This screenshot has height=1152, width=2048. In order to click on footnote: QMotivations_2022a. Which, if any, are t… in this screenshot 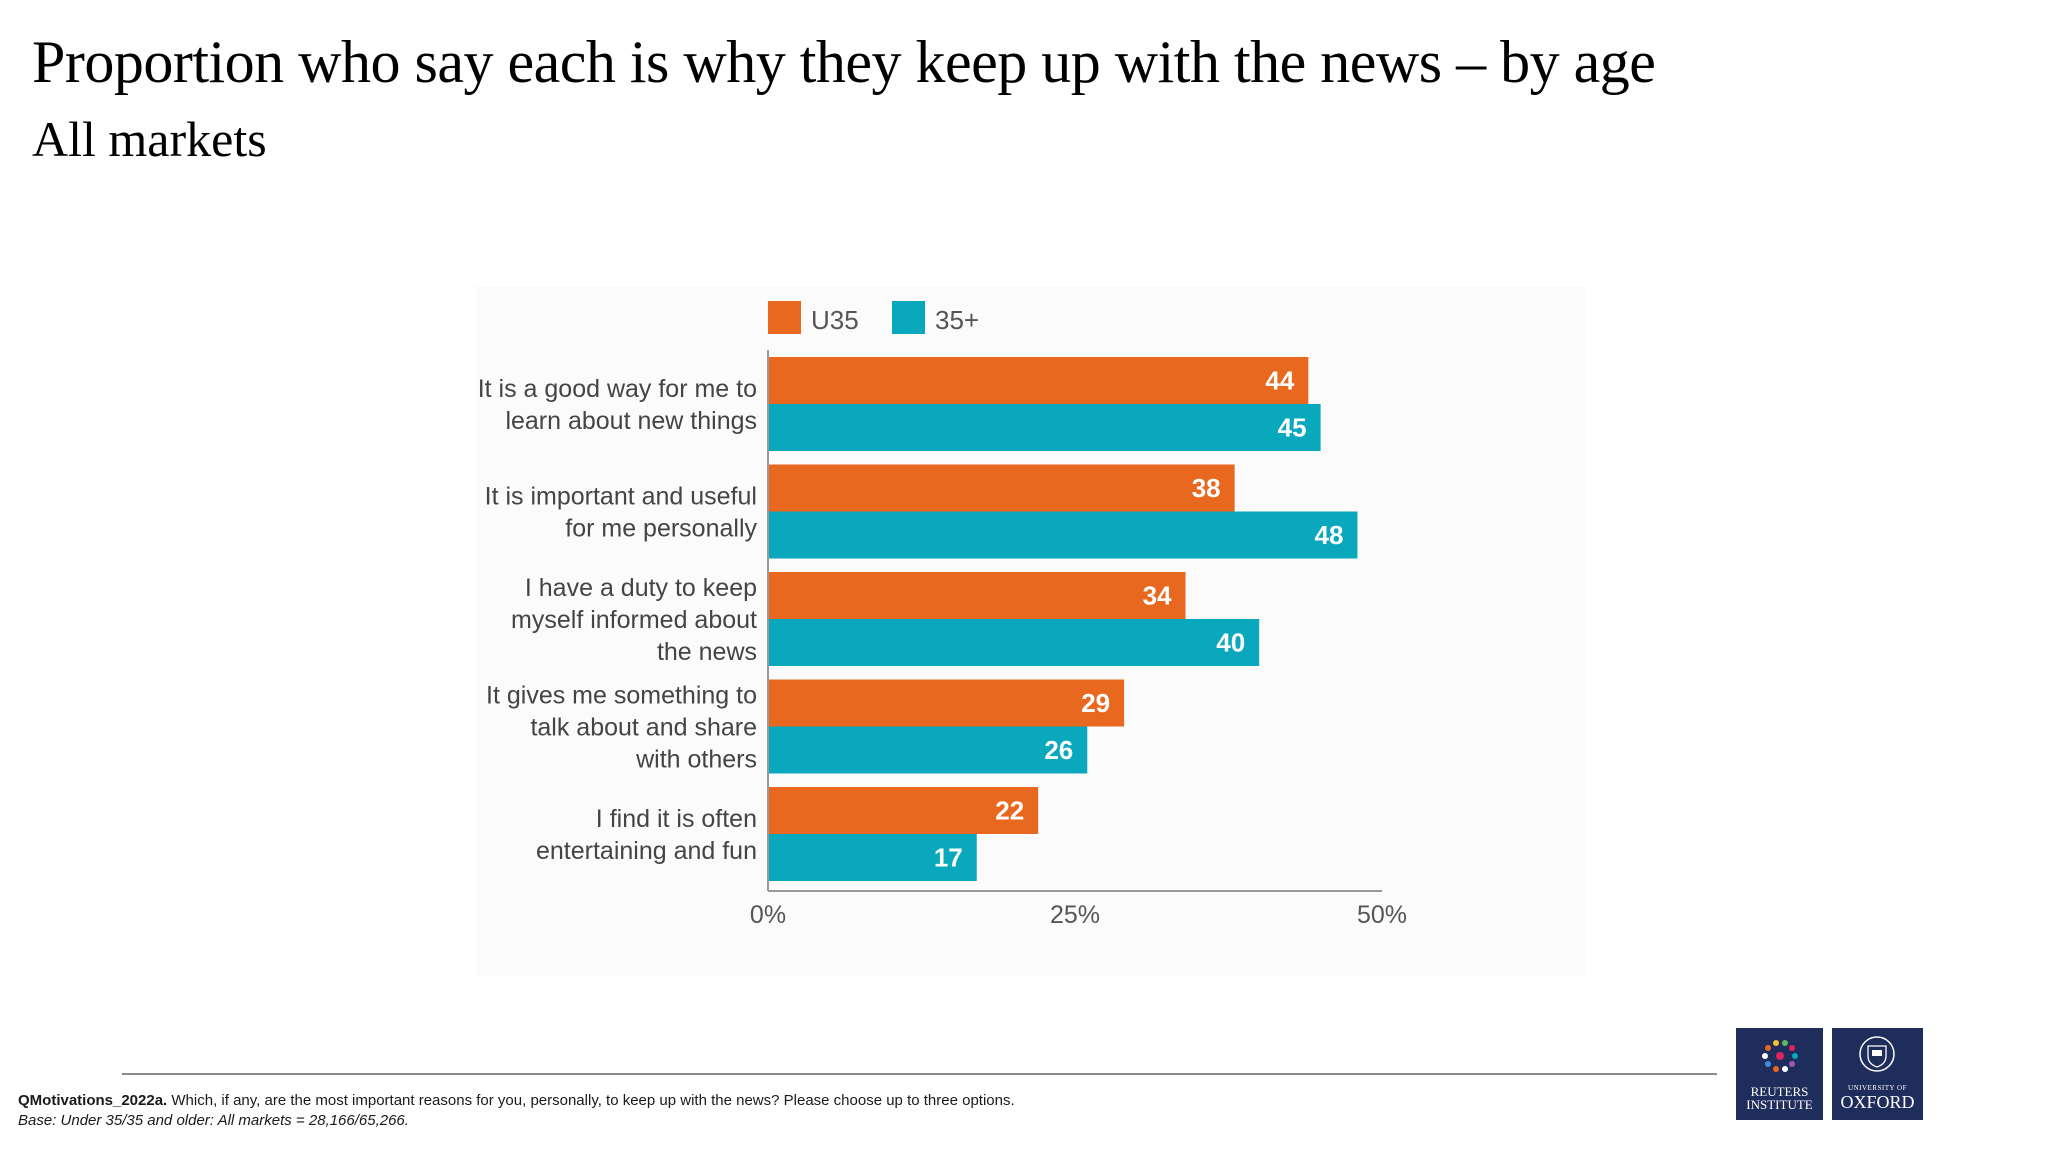, I will do `click(516, 1111)`.